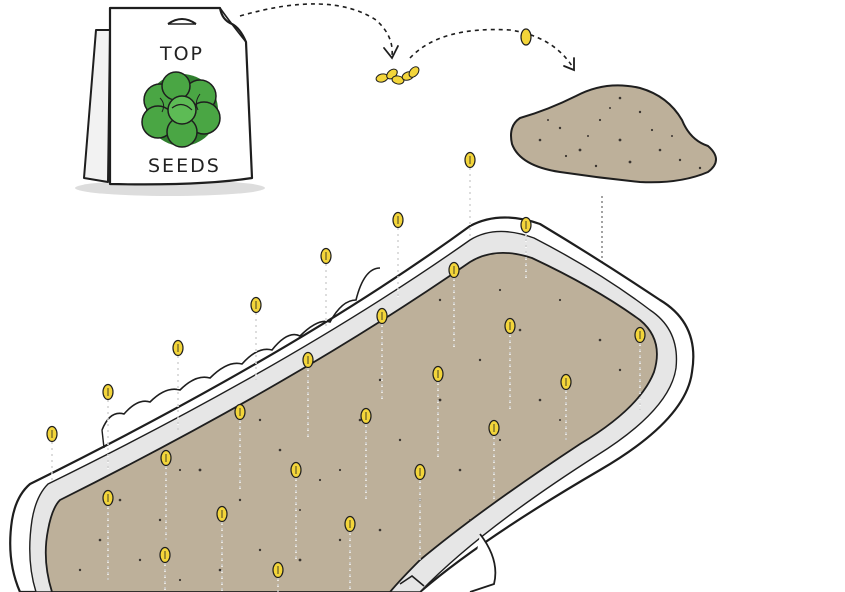 Image resolution: width=845 pixels, height=592 pixels. What do you see at coordinates (241, 349) in the screenshot?
I see `tray-back-wall` at bounding box center [241, 349].